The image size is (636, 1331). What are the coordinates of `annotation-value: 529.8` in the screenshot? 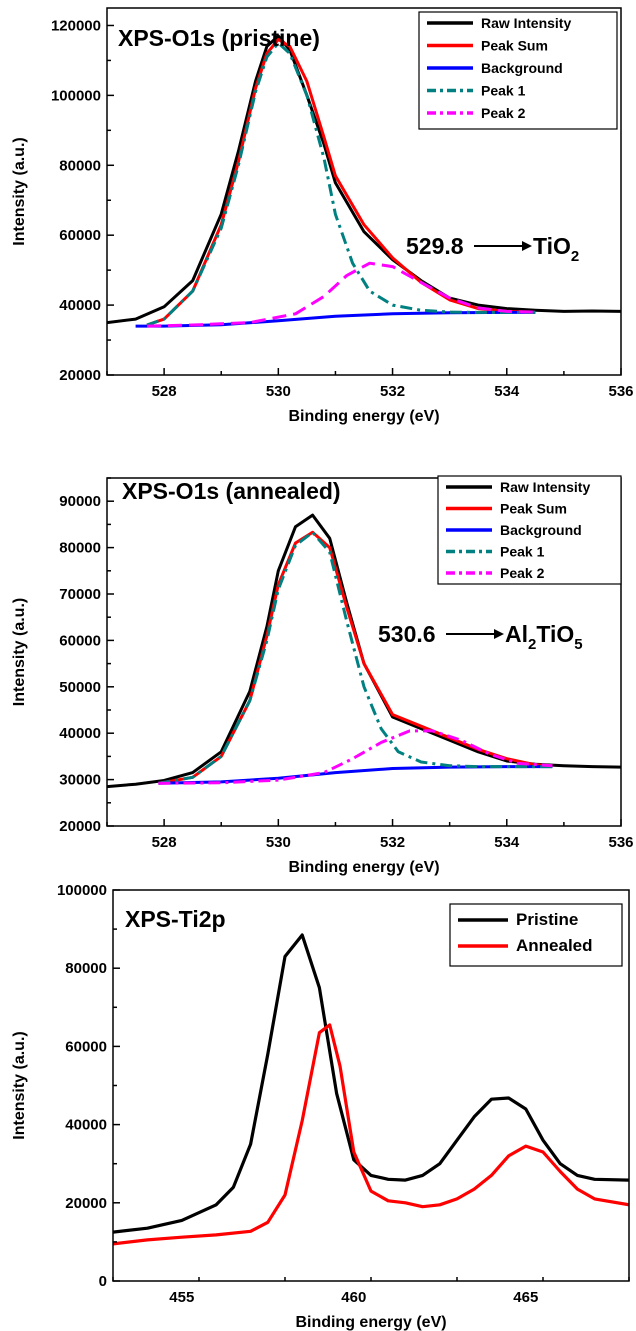 It's located at (435, 246).